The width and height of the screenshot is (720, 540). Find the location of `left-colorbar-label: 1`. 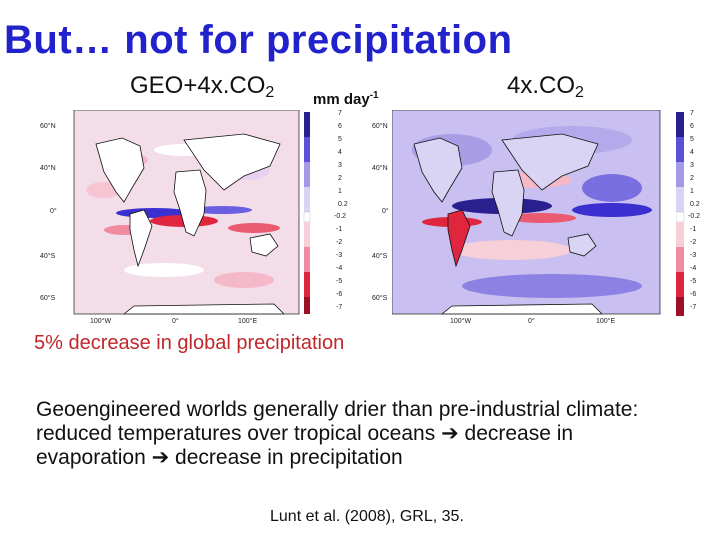

left-colorbar-label: 1 is located at coordinates (340, 191).